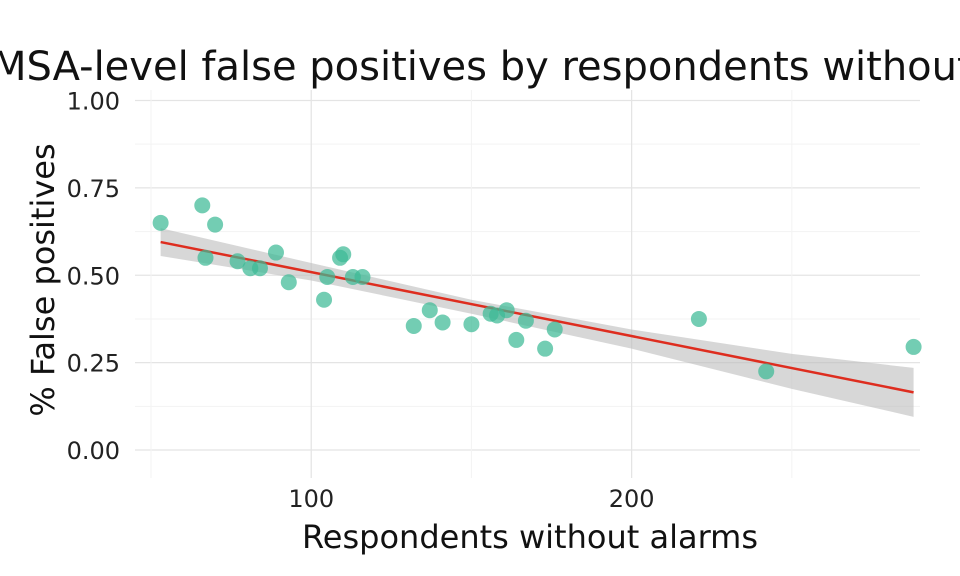 The width and height of the screenshot is (960, 576). Describe the element at coordinates (632, 499) in the screenshot. I see `x-tick-label: 200` at that location.